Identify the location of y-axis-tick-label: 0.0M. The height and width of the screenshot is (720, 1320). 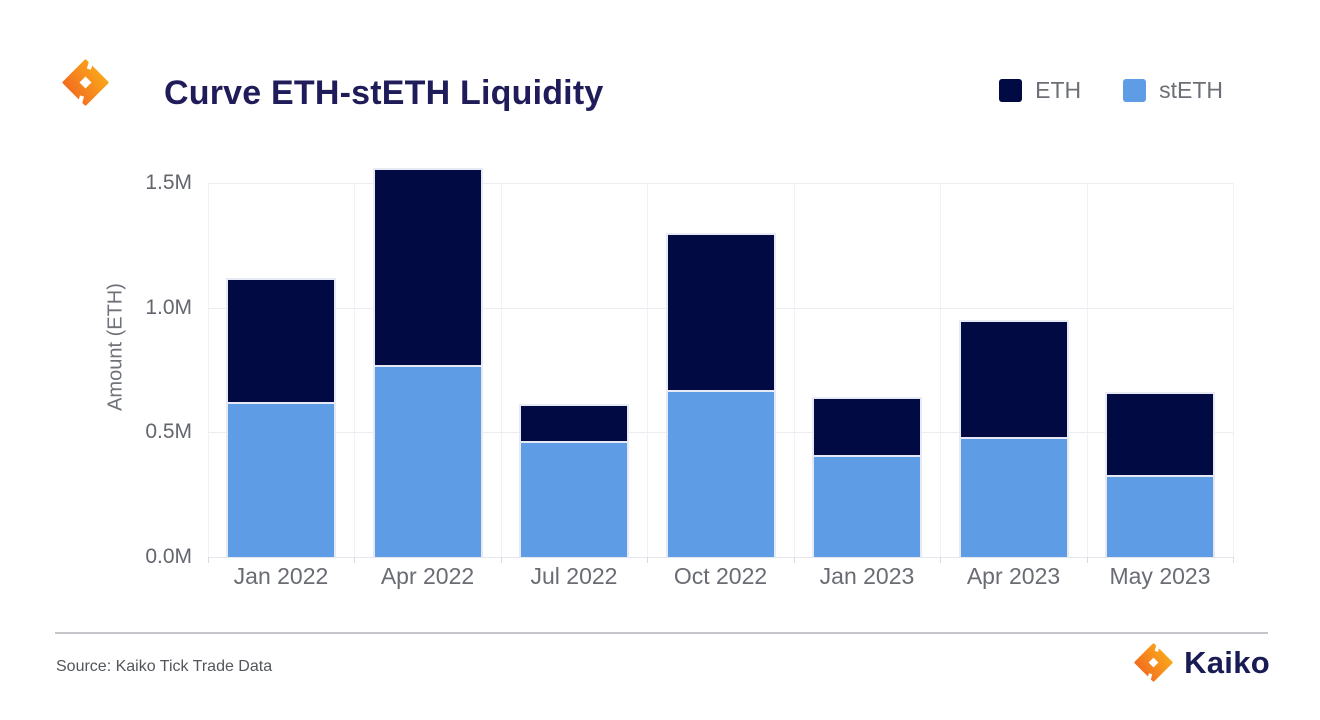
(168, 556).